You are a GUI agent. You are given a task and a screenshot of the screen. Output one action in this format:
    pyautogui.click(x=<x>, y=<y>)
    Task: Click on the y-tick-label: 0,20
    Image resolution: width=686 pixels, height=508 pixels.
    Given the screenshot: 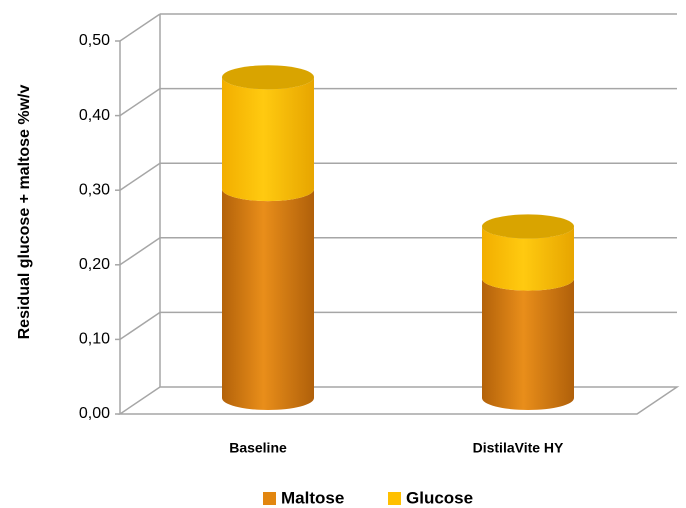 What is the action you would take?
    pyautogui.click(x=94, y=264)
    